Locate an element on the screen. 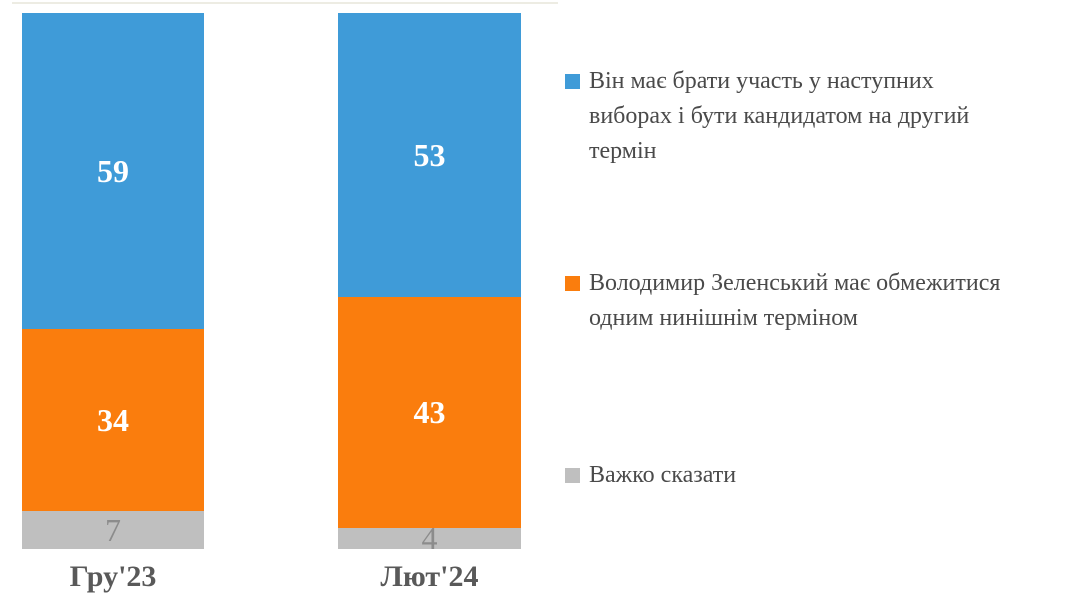 The image size is (1082, 614). x-axis-label-gru23: Гру'23 is located at coordinates (113, 576).